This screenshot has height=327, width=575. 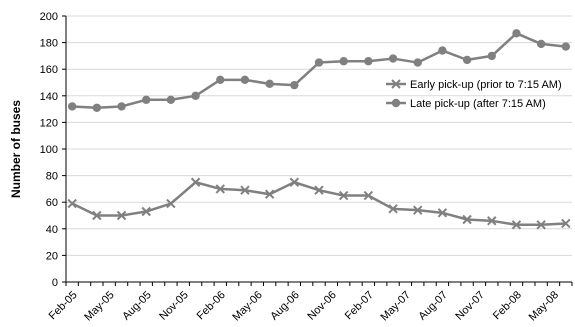 What do you see at coordinates (544, 306) in the screenshot?
I see `x-tick-label: May-08` at bounding box center [544, 306].